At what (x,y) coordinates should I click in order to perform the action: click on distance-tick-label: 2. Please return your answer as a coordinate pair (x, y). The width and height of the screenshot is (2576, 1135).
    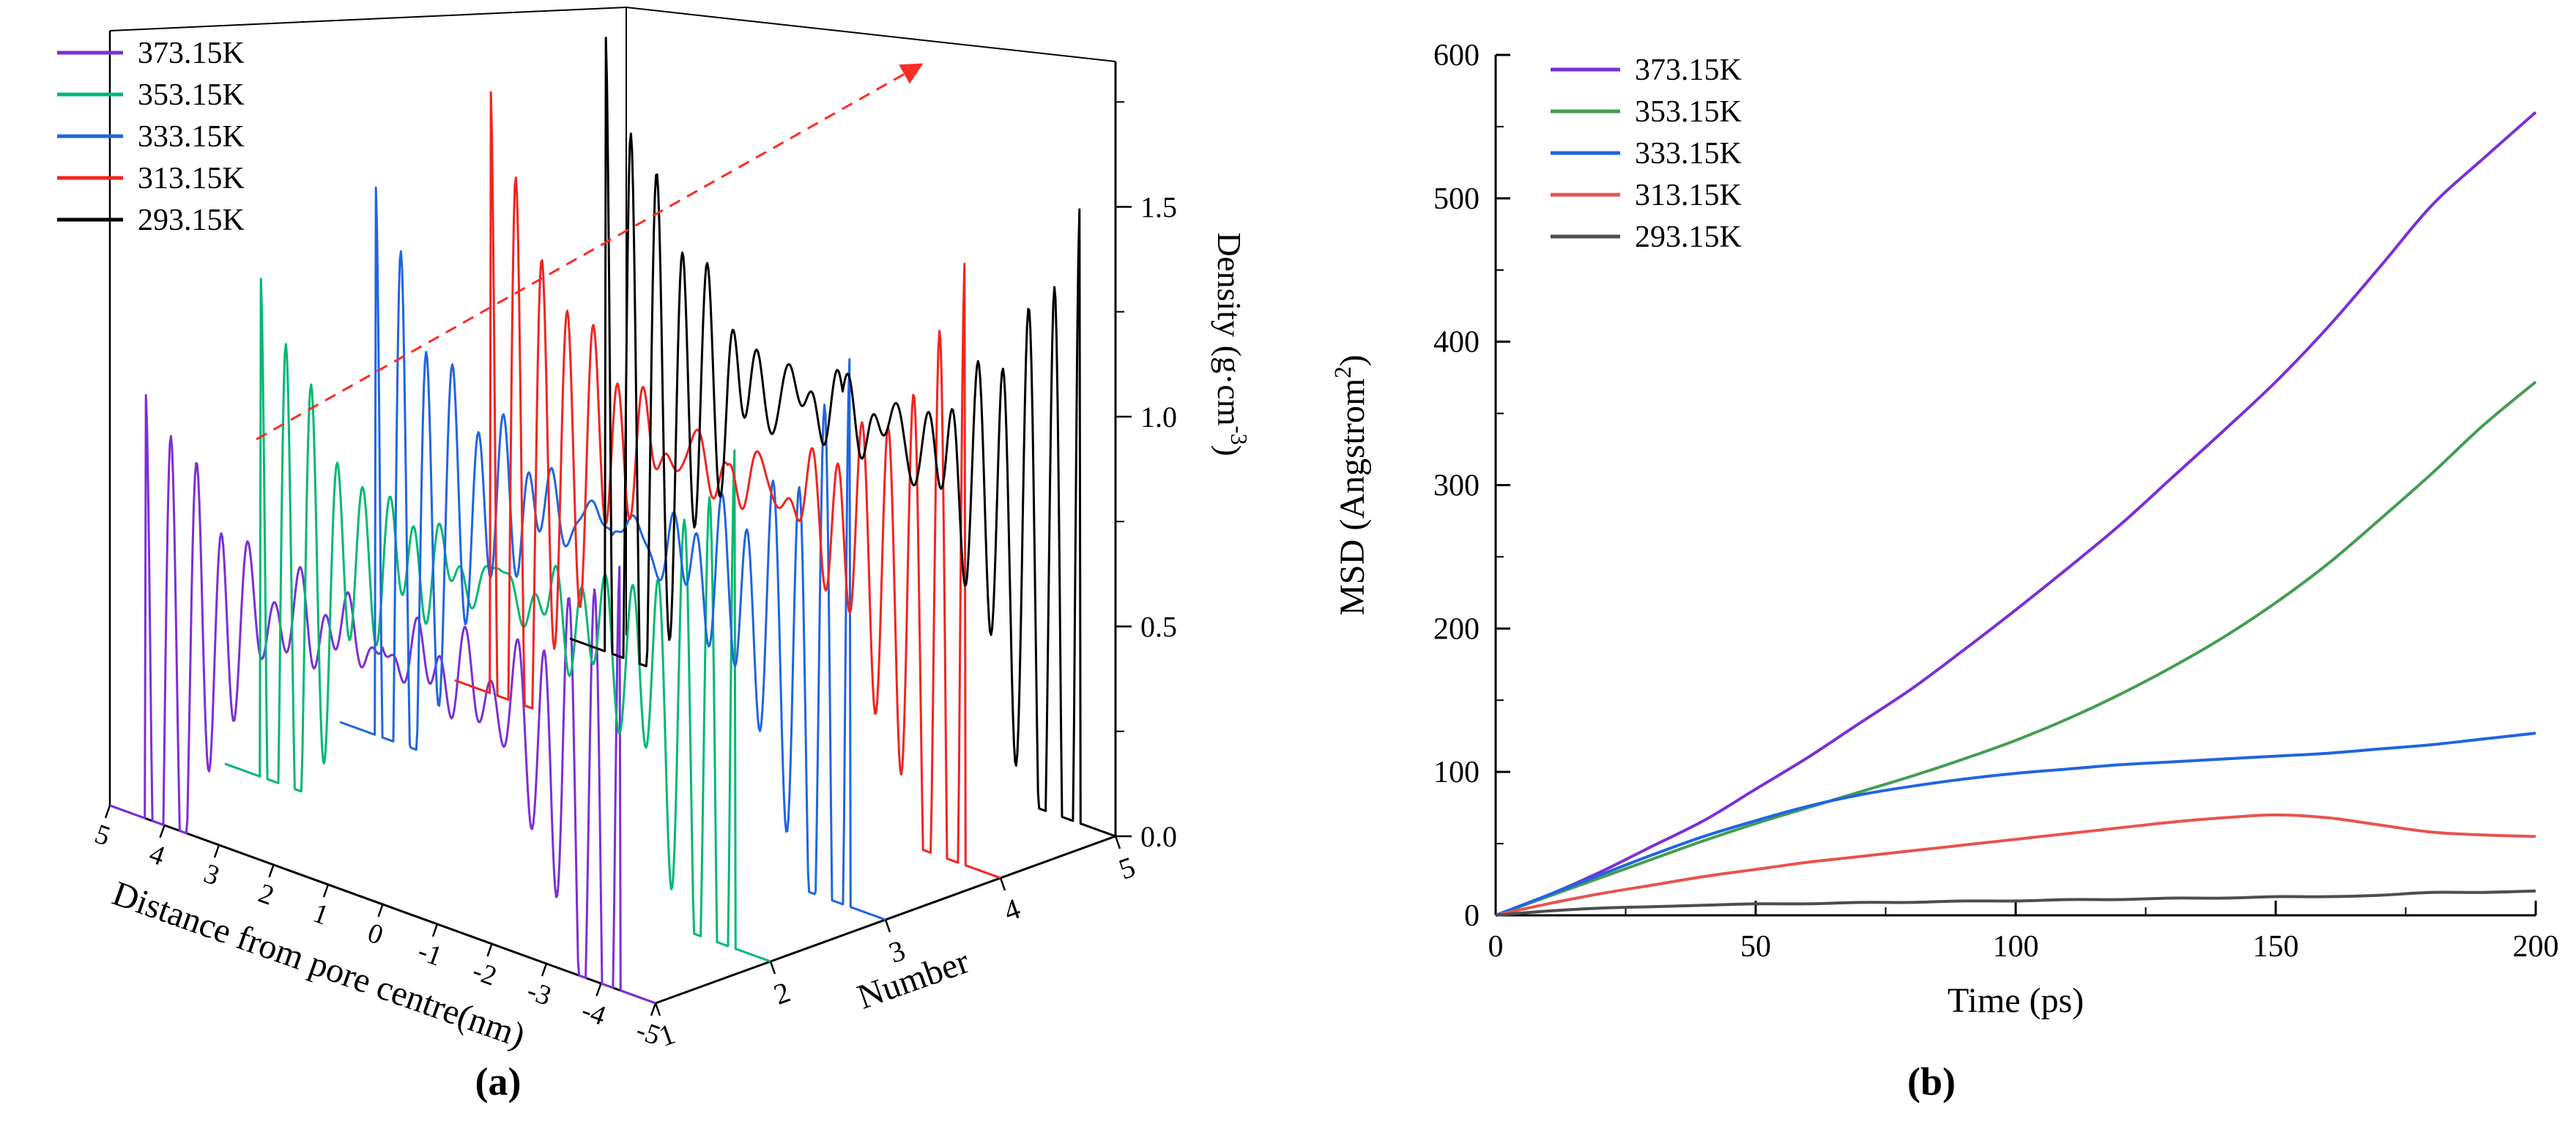
    Looking at the image, I should click on (266, 895).